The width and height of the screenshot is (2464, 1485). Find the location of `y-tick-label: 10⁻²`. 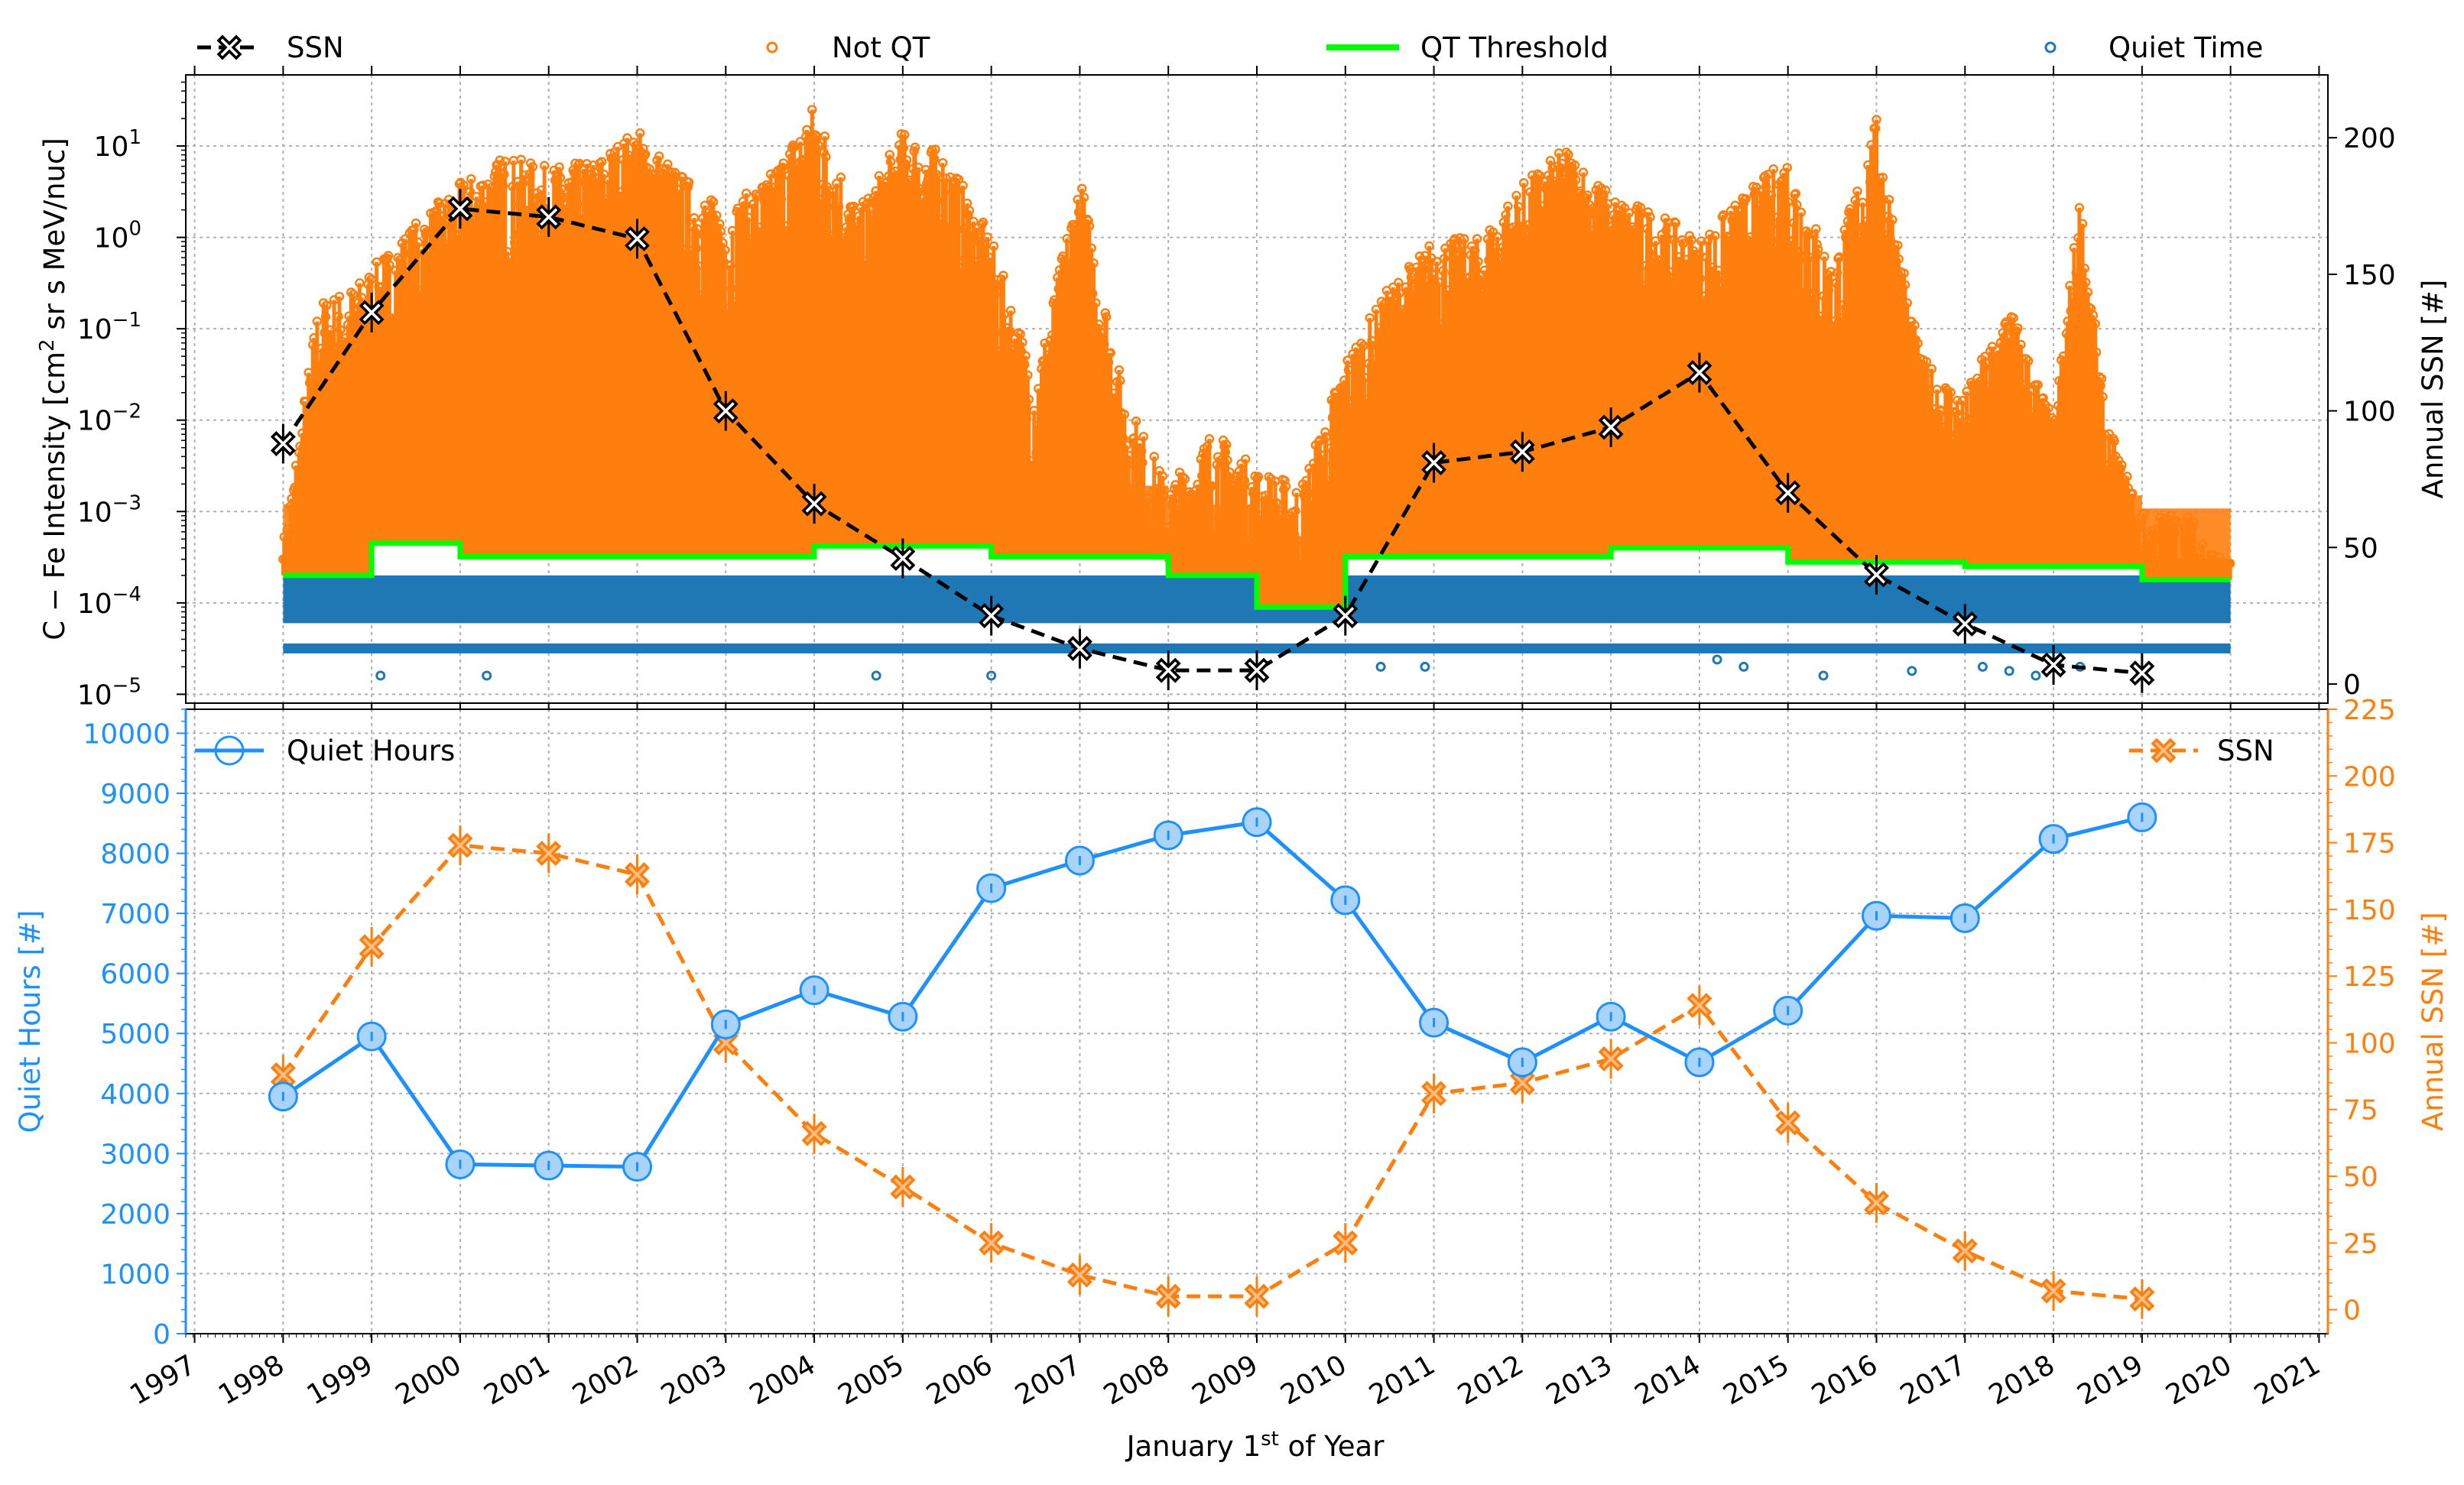

y-tick-label: 10⁻² is located at coordinates (109, 419).